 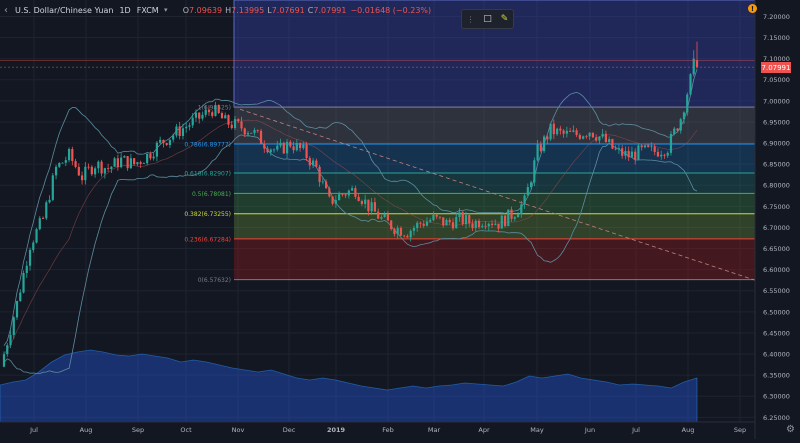 I want to click on last-price-tag: 7.07991, so click(x=776, y=67).